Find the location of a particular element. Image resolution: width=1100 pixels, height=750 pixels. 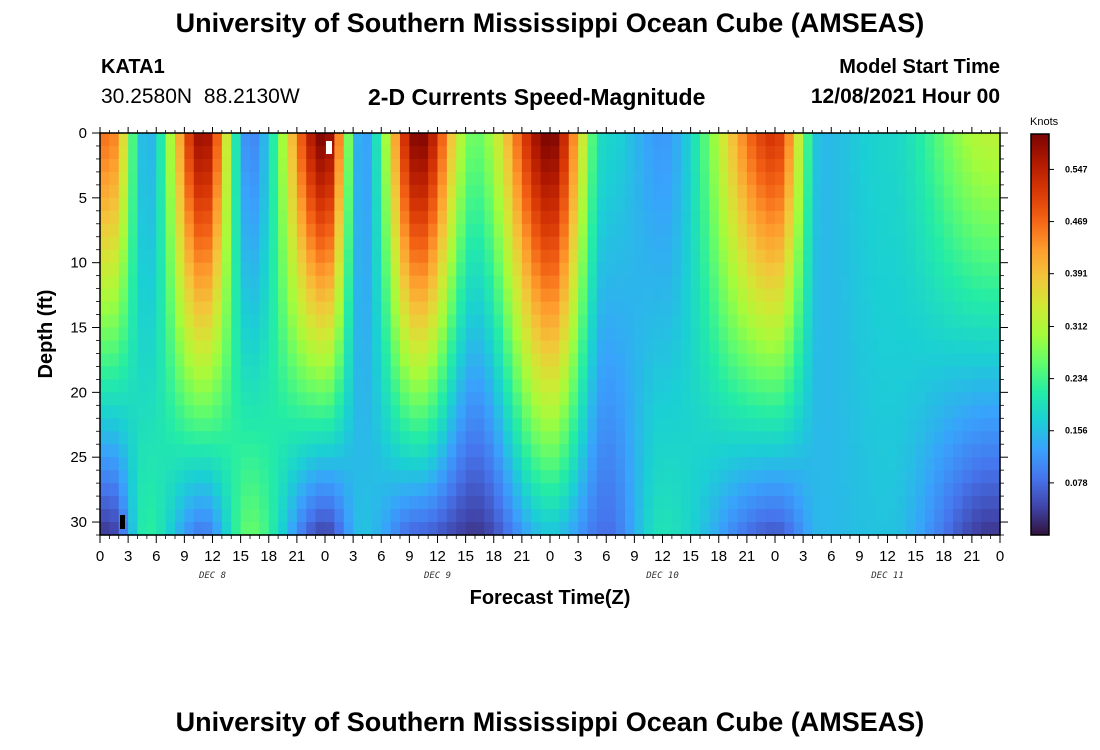

colorbar-tick-label: 0.469 is located at coordinates (1076, 222).